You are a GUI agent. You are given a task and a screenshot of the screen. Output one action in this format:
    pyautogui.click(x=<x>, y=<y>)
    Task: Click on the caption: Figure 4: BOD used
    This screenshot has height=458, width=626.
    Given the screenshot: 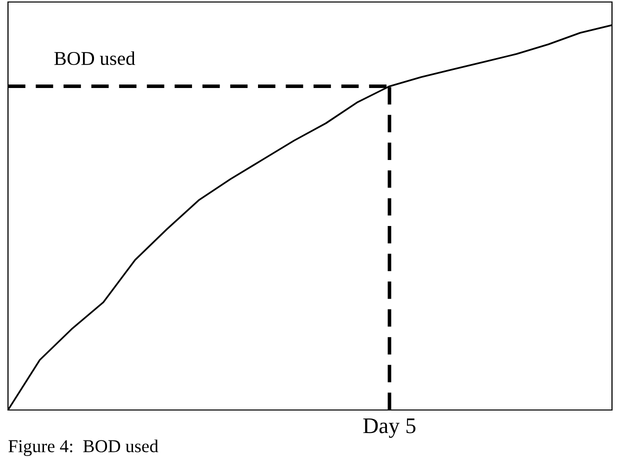 What is the action you would take?
    pyautogui.click(x=83, y=448)
    